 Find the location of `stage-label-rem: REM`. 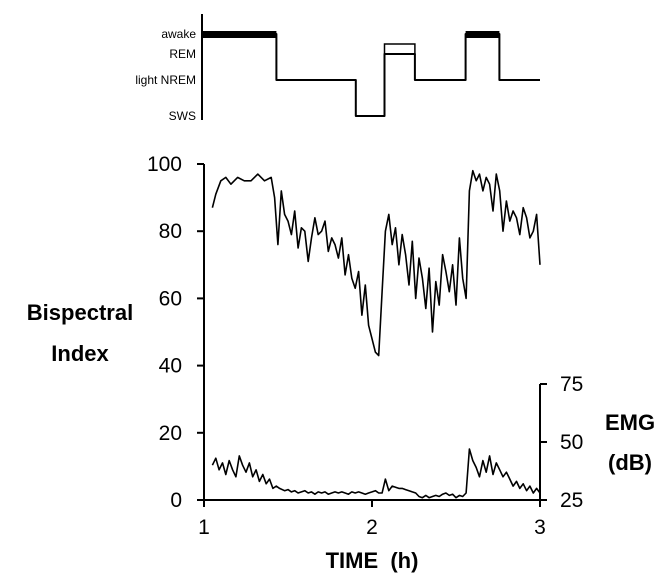

stage-label-rem: REM is located at coordinates (182, 54).